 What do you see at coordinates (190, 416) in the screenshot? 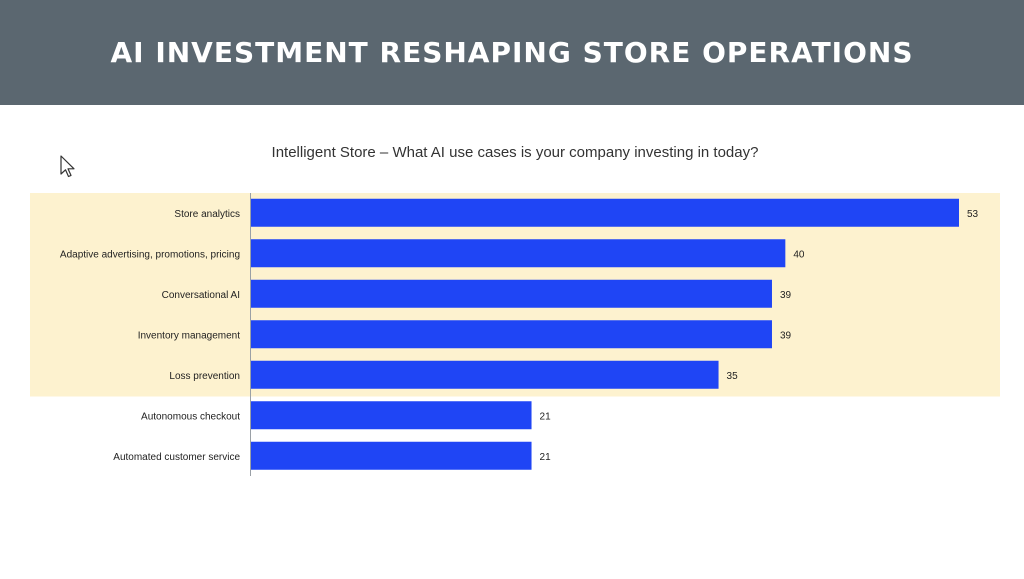
I see `category-label: Autonomous checkout` at bounding box center [190, 416].